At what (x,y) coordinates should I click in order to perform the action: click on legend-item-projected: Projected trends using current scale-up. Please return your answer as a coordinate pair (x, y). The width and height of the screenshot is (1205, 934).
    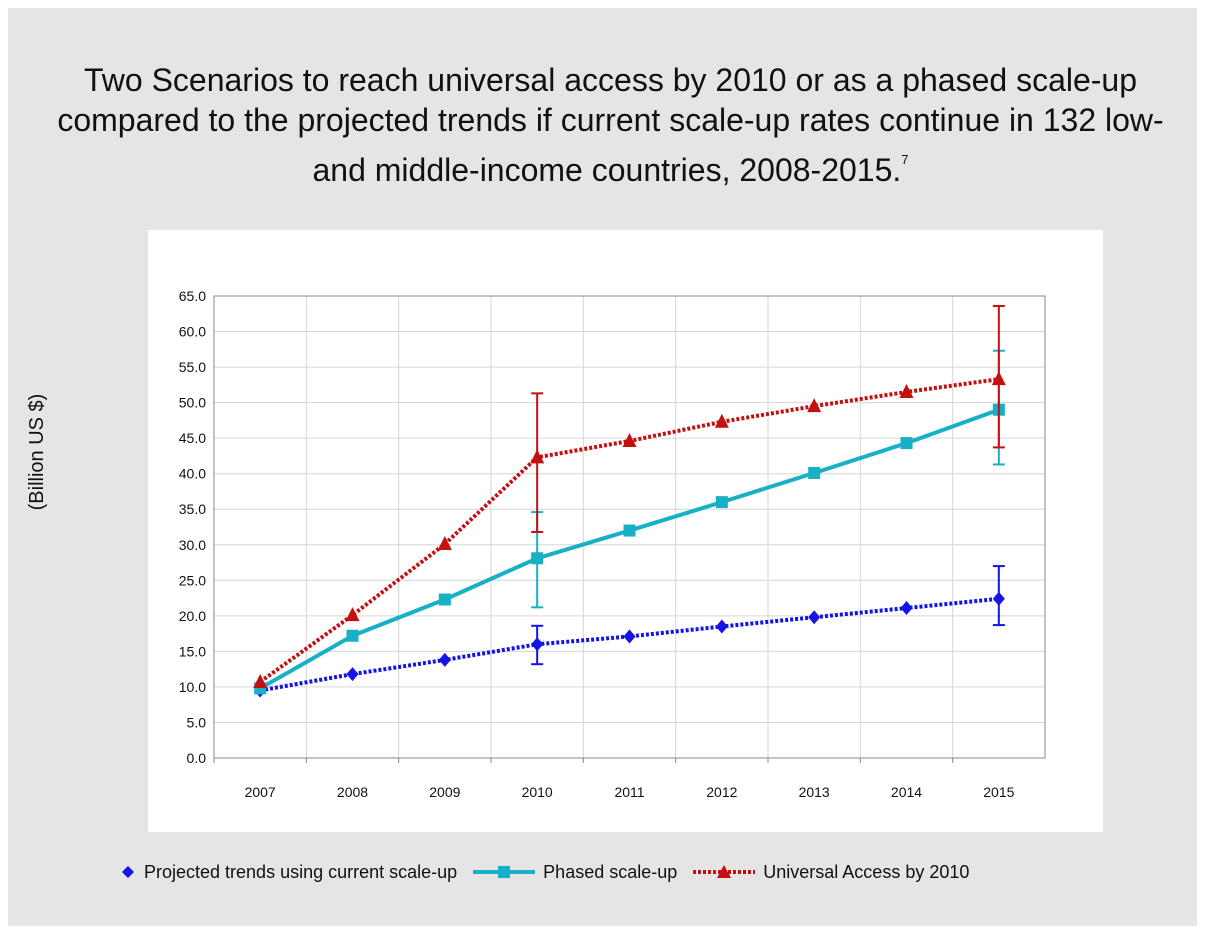
    Looking at the image, I should click on (287, 872).